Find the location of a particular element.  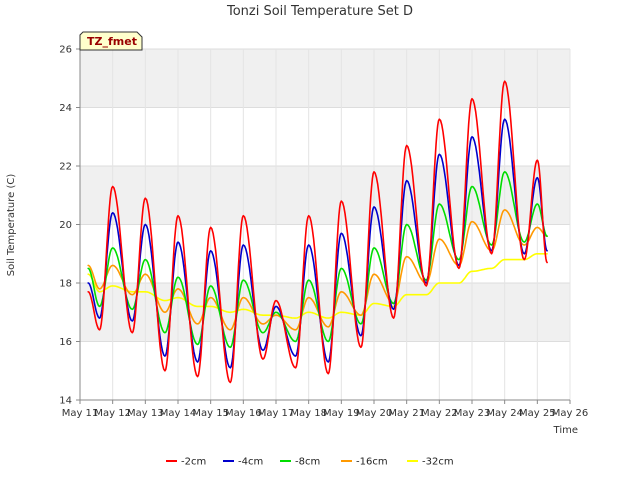

x-axis-label: Time is located at coordinates (565, 430).